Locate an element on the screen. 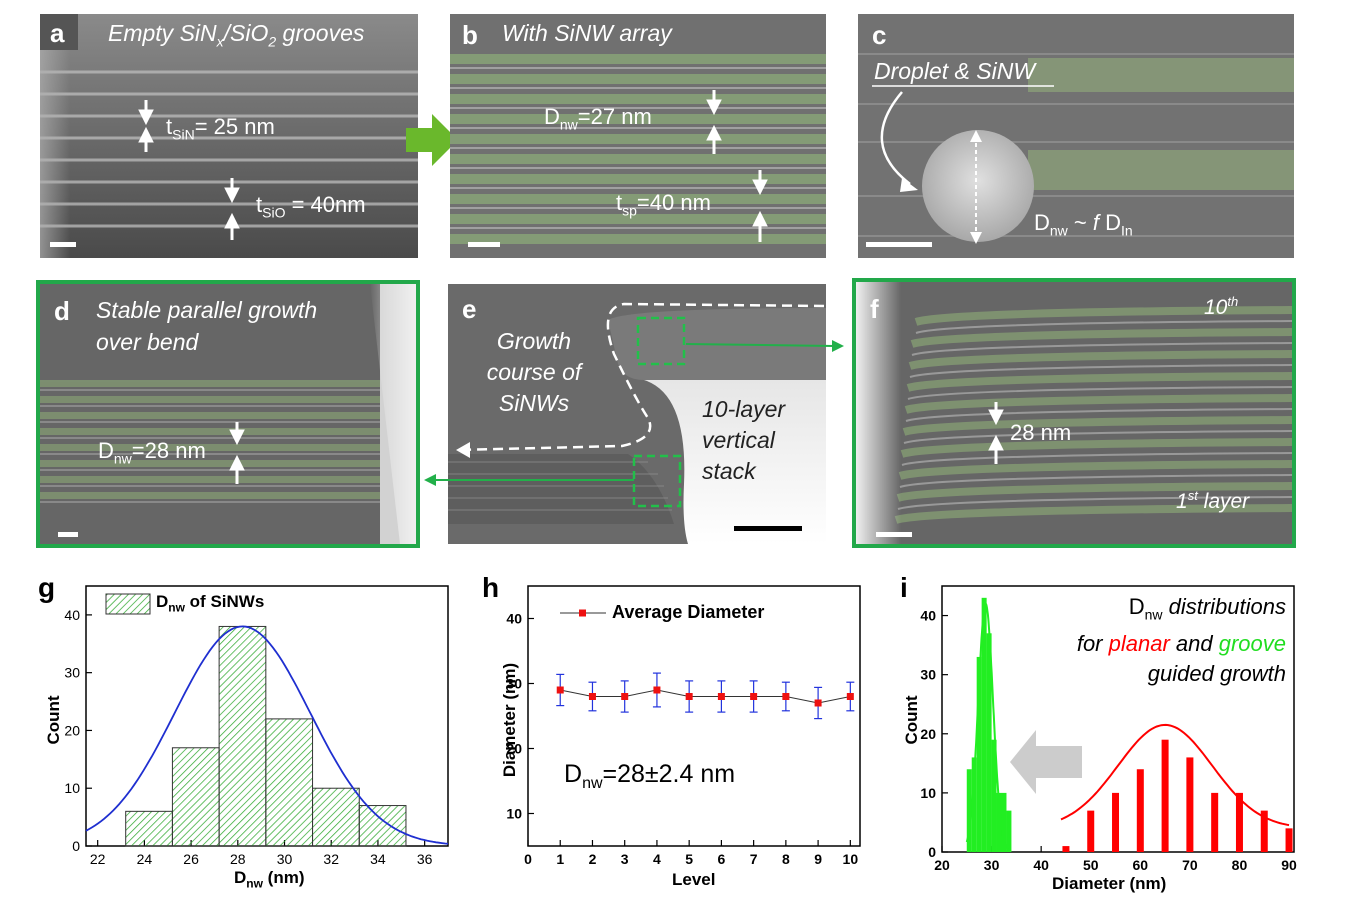 The height and width of the screenshot is (917, 1369). x-axis-label-i: Diameter (nm) is located at coordinates (1109, 883).